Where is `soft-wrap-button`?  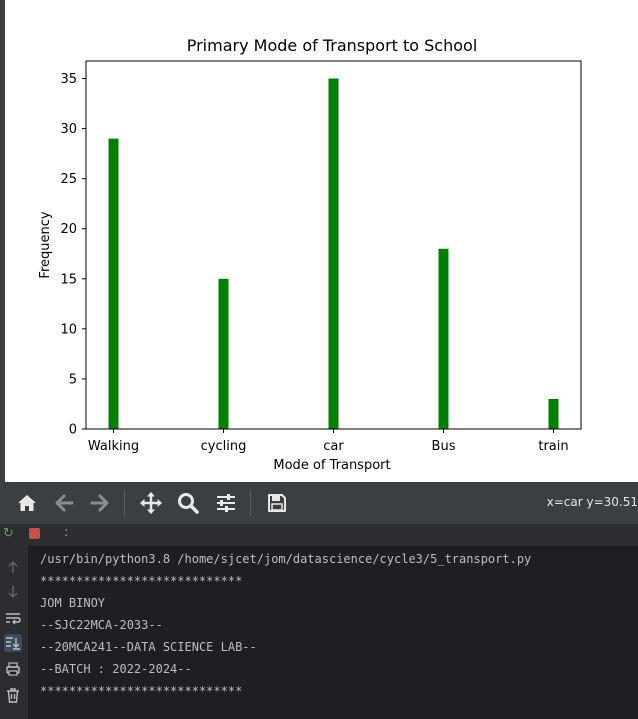 soft-wrap-button is located at coordinates (13, 618).